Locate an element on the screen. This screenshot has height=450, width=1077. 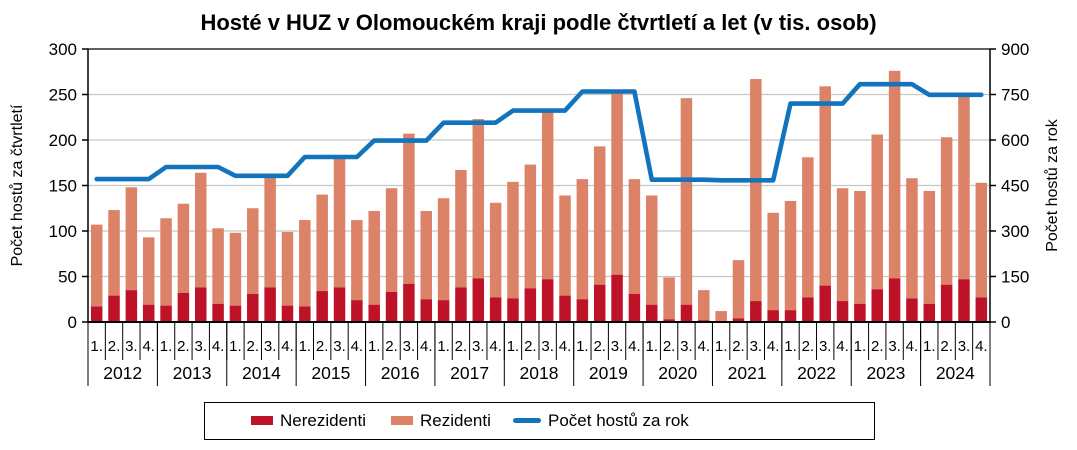
year-label: 2012 is located at coordinates (122, 373).